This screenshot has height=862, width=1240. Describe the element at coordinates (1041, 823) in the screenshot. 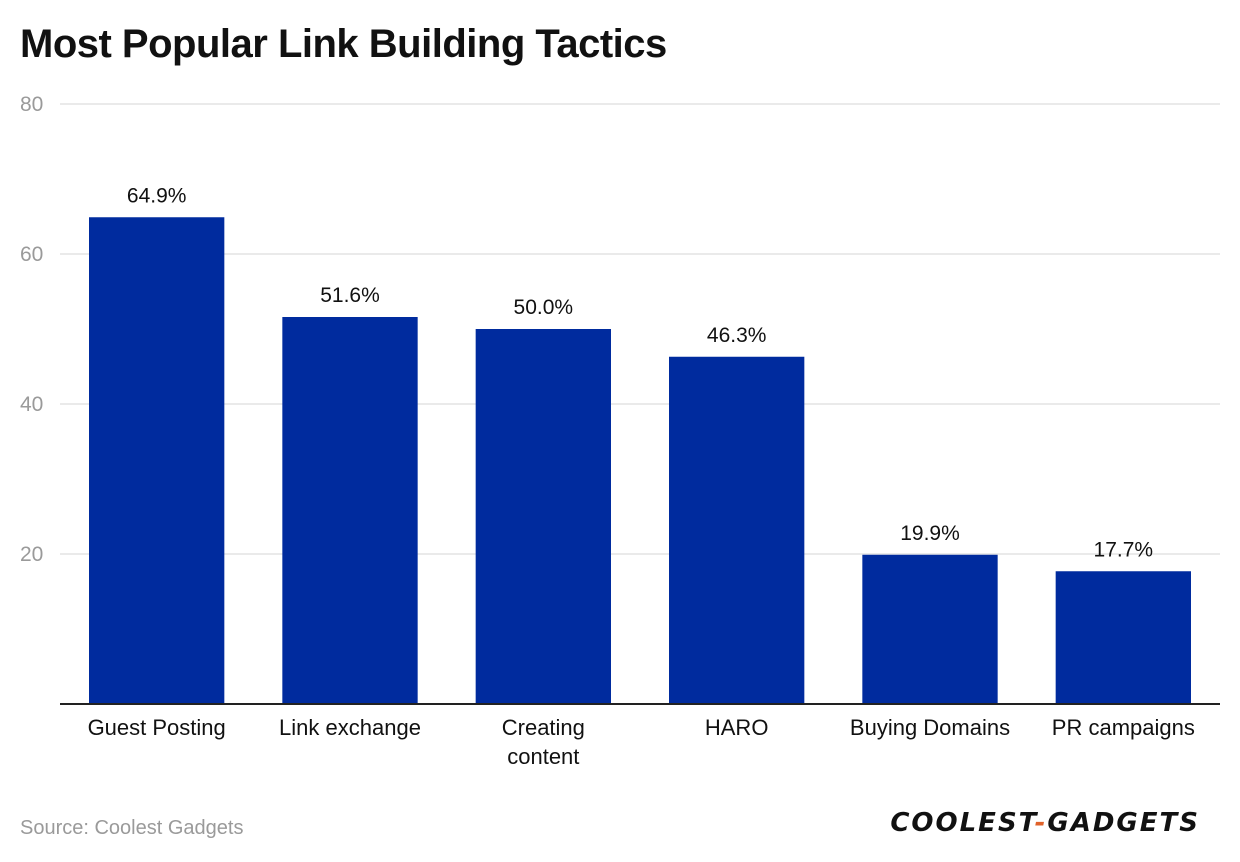

I see `logo-dash: -` at that location.